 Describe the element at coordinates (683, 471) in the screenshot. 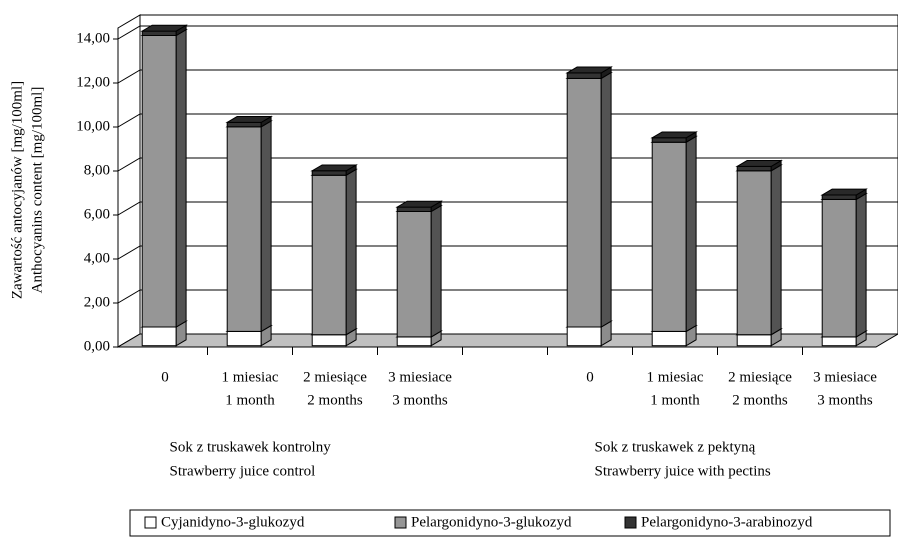

I see `group-label: Strawberry juice with pectins` at that location.